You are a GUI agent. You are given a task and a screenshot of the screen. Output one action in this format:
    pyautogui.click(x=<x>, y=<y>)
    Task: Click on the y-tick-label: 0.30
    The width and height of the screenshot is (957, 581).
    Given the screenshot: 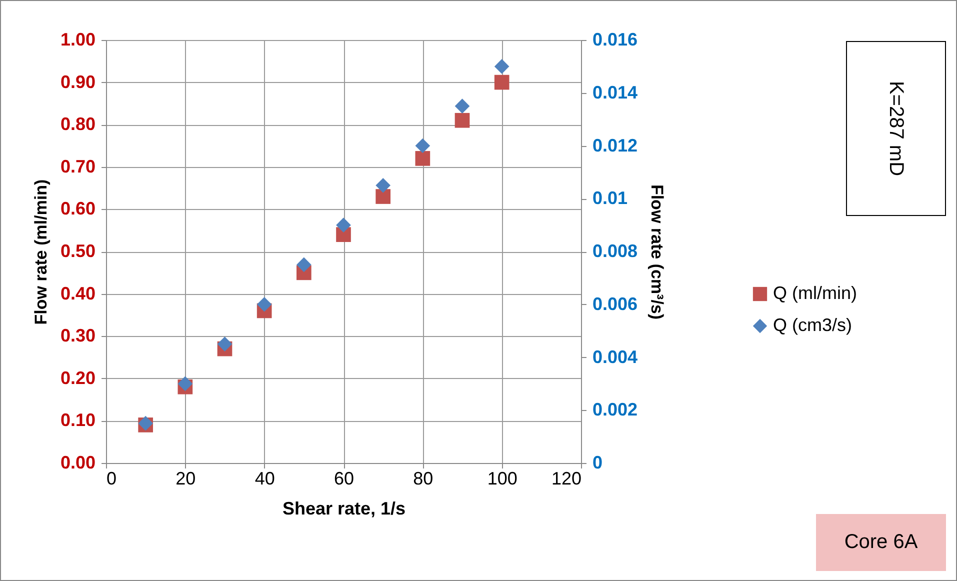 What is the action you would take?
    pyautogui.click(x=78, y=336)
    